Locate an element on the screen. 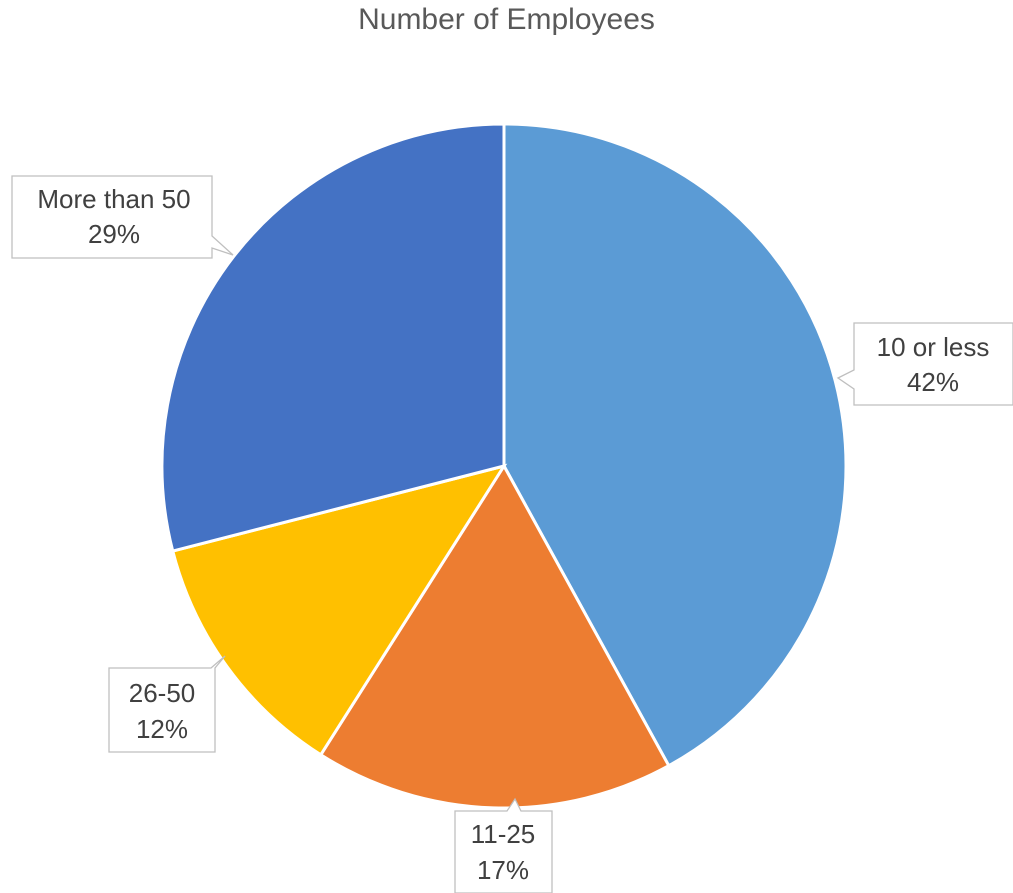  callout-10-or-less: 10 or less 42% is located at coordinates (924, 364).